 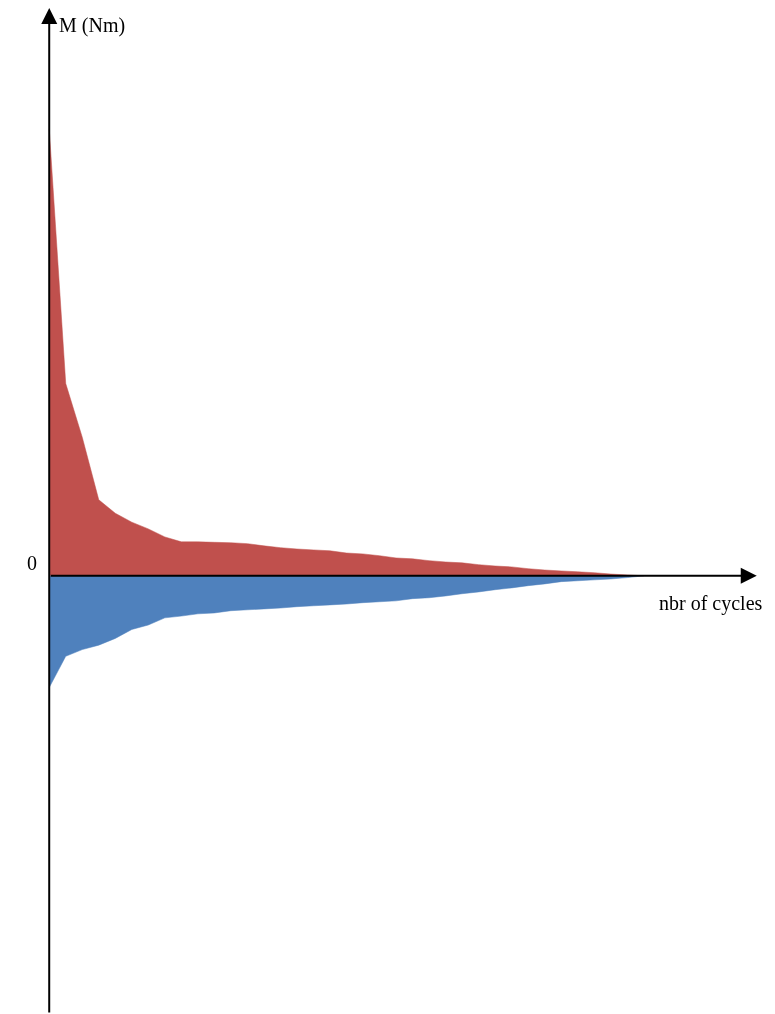 I want to click on text: 0, so click(x=32, y=563).